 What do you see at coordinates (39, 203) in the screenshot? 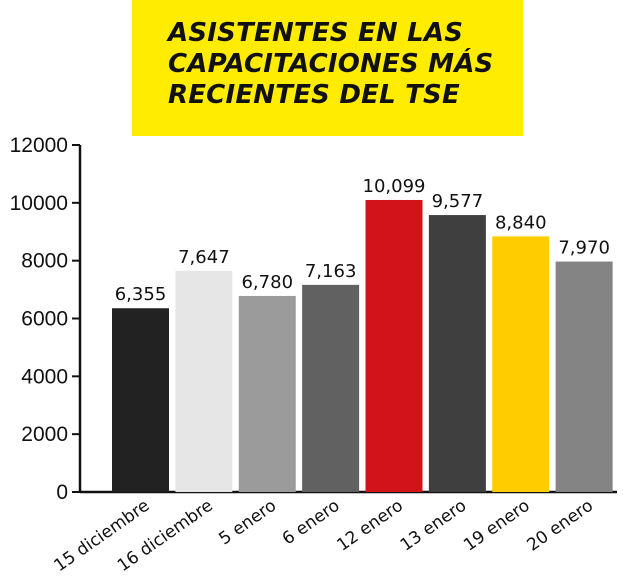
I see `y-tick-label: 10000` at bounding box center [39, 203].